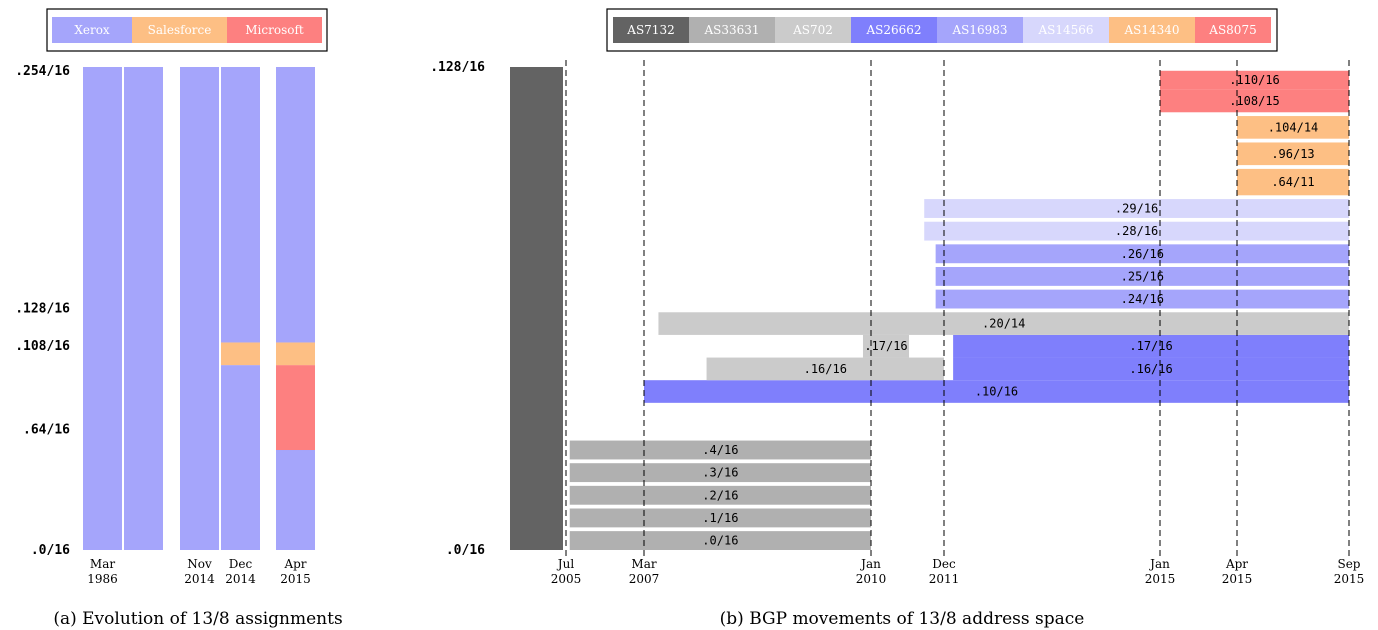  Describe the element at coordinates (241, 564) in the screenshot. I see `x-tick-label-a: Dec` at that location.